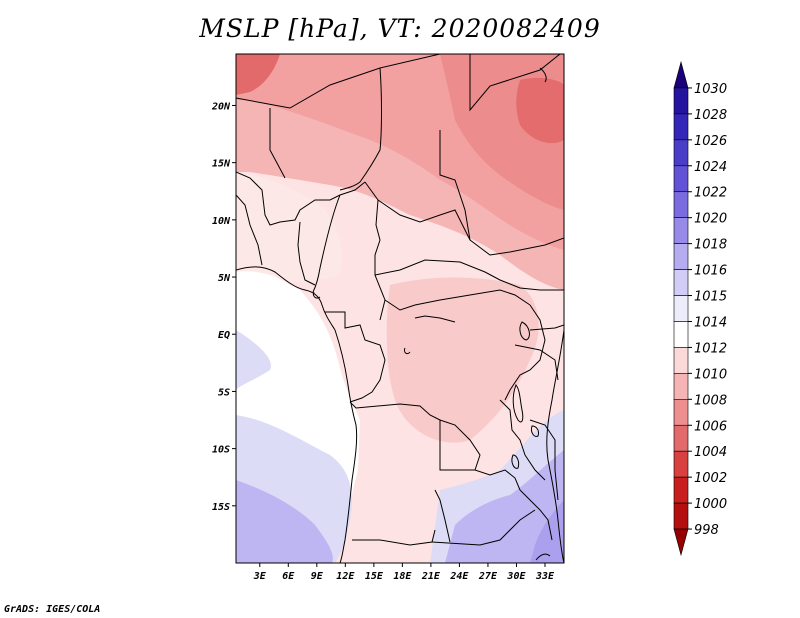 The height and width of the screenshot is (618, 800). I want to click on colorbar-label: 1004, so click(710, 452).